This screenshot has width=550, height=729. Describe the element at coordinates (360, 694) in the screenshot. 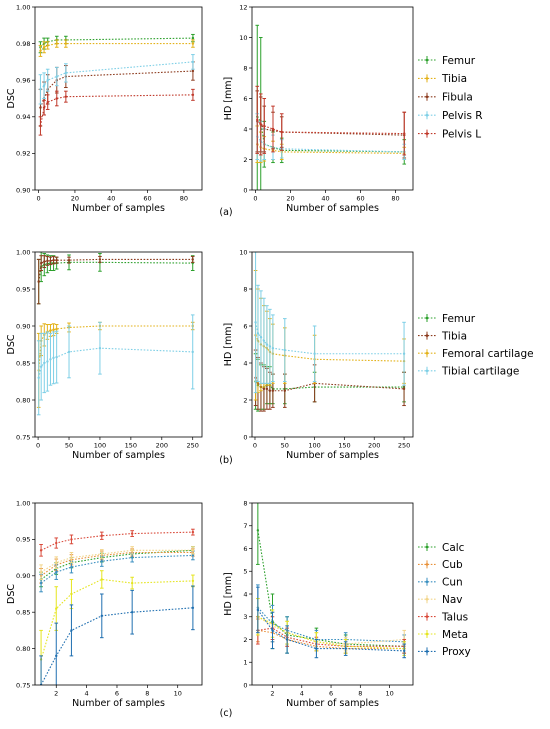

I see `x-tick-label: 8` at that location.